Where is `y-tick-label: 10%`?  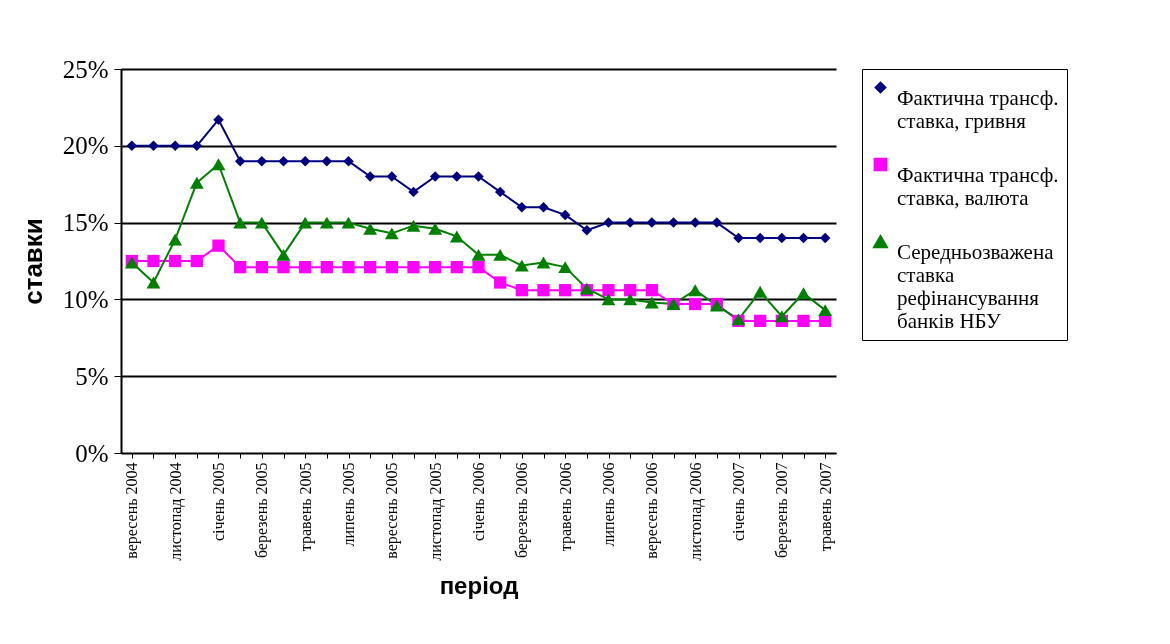
y-tick-label: 10% is located at coordinates (85, 299).